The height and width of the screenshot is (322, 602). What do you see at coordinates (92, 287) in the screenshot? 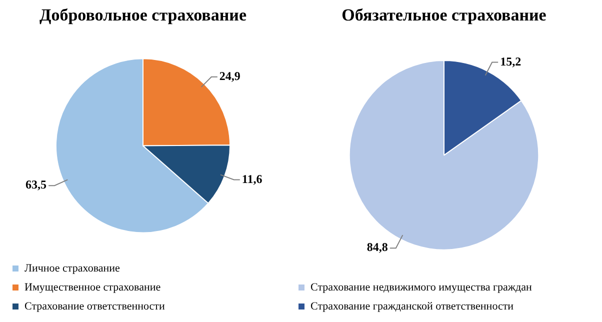
I see `legend-label: Имущественное страхование` at bounding box center [92, 287].